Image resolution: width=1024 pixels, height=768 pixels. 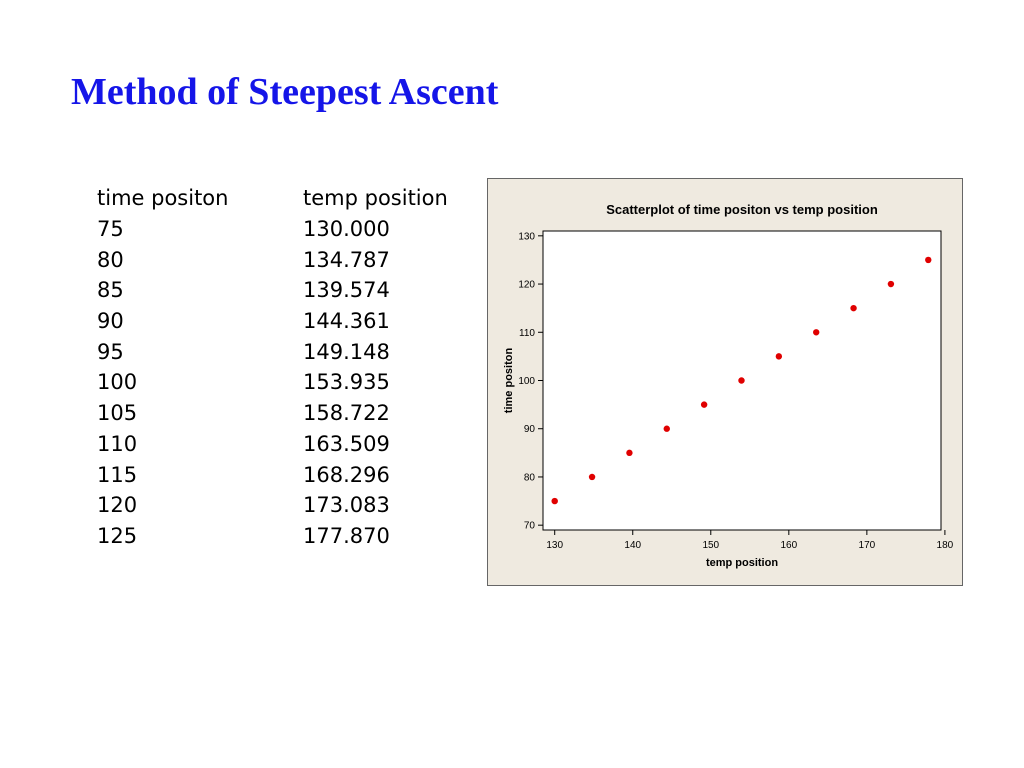 I want to click on y-tick-label: 80, so click(x=530, y=477).